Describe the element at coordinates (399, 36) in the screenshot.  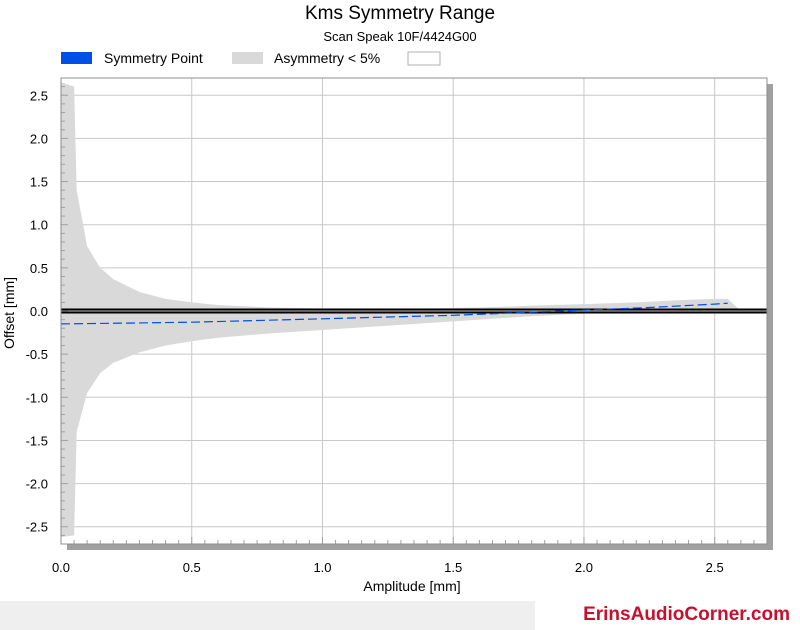
I see `chart-subtitle: Scan Speak 10F/4424G00` at that location.